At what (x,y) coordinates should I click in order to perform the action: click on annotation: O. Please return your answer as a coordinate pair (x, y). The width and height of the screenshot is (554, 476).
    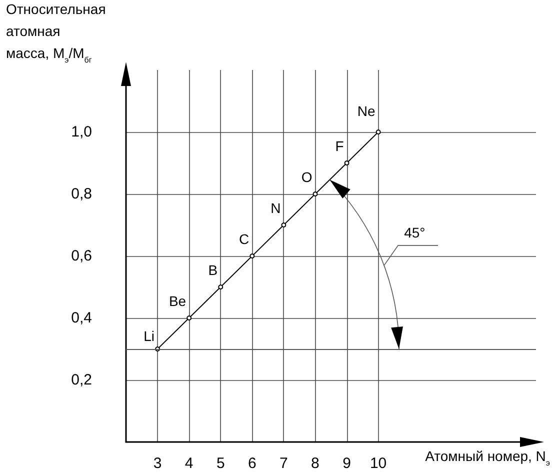
    Looking at the image, I should click on (306, 177).